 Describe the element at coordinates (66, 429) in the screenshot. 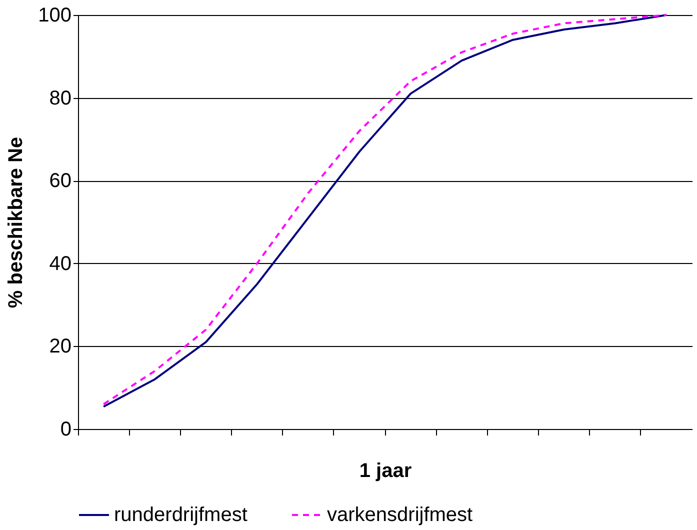

I see `y-tick-label: 0` at that location.